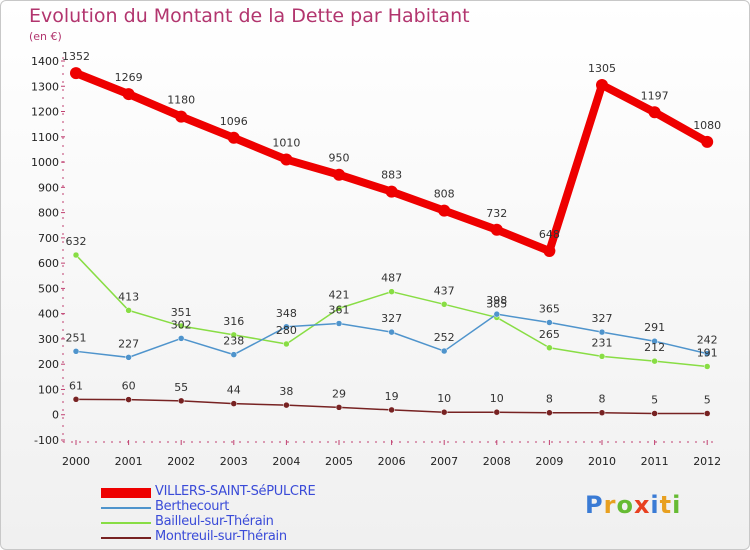 The height and width of the screenshot is (550, 750). What do you see at coordinates (126, 508) in the screenshot?
I see `legend-swatch-berthecourt` at bounding box center [126, 508].